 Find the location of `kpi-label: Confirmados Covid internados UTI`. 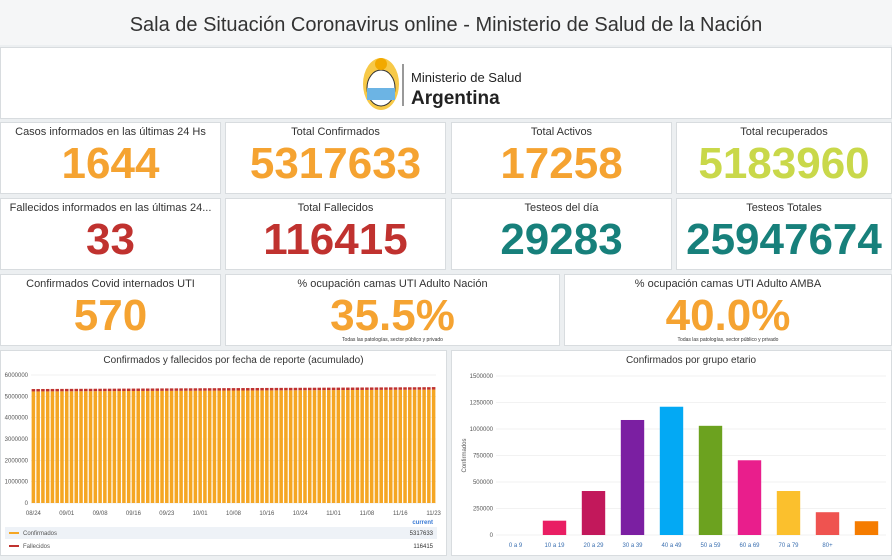

kpi-label: Confirmados Covid internados UTI is located at coordinates (110, 284).